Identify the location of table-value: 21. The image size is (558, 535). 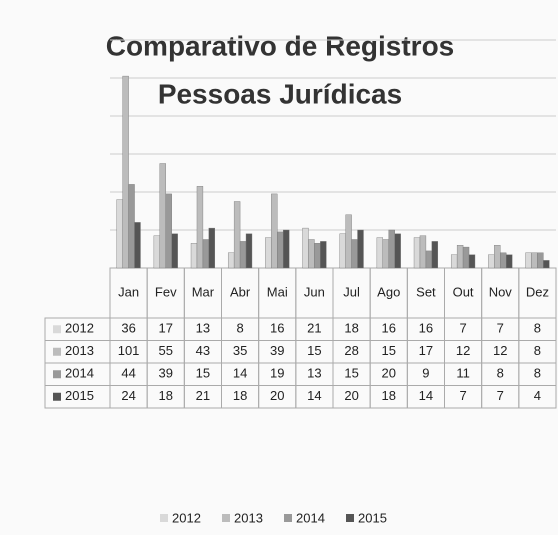
(203, 395).